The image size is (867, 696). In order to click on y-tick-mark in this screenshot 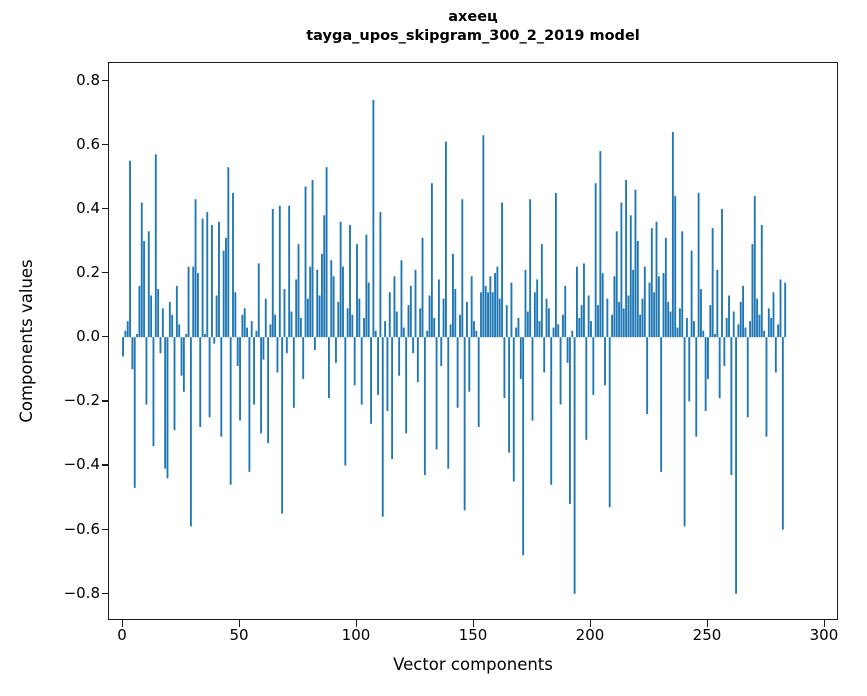, I will do `click(104, 80)`.